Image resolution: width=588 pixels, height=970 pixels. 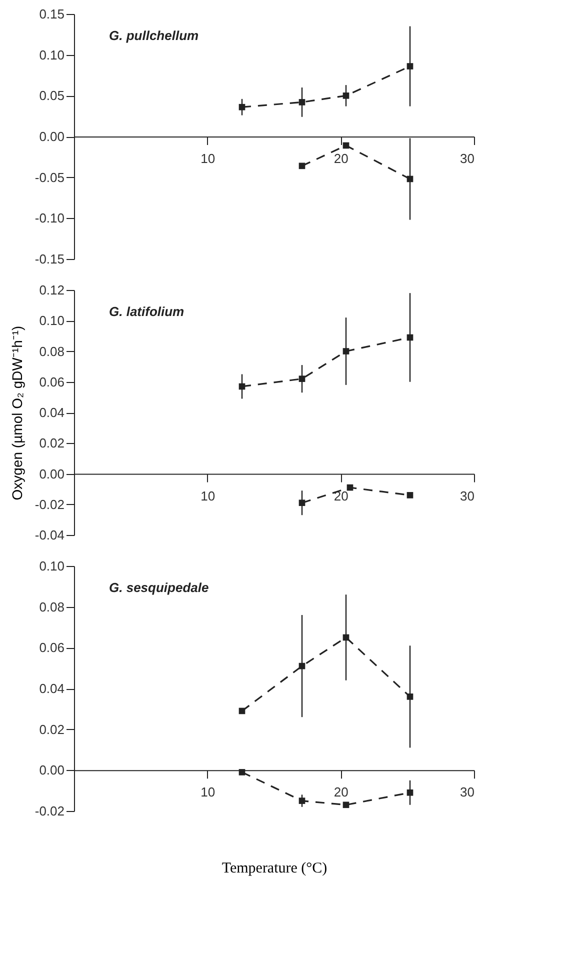 I want to click on x-axis-title: Temperature (°C), so click(x=275, y=868).